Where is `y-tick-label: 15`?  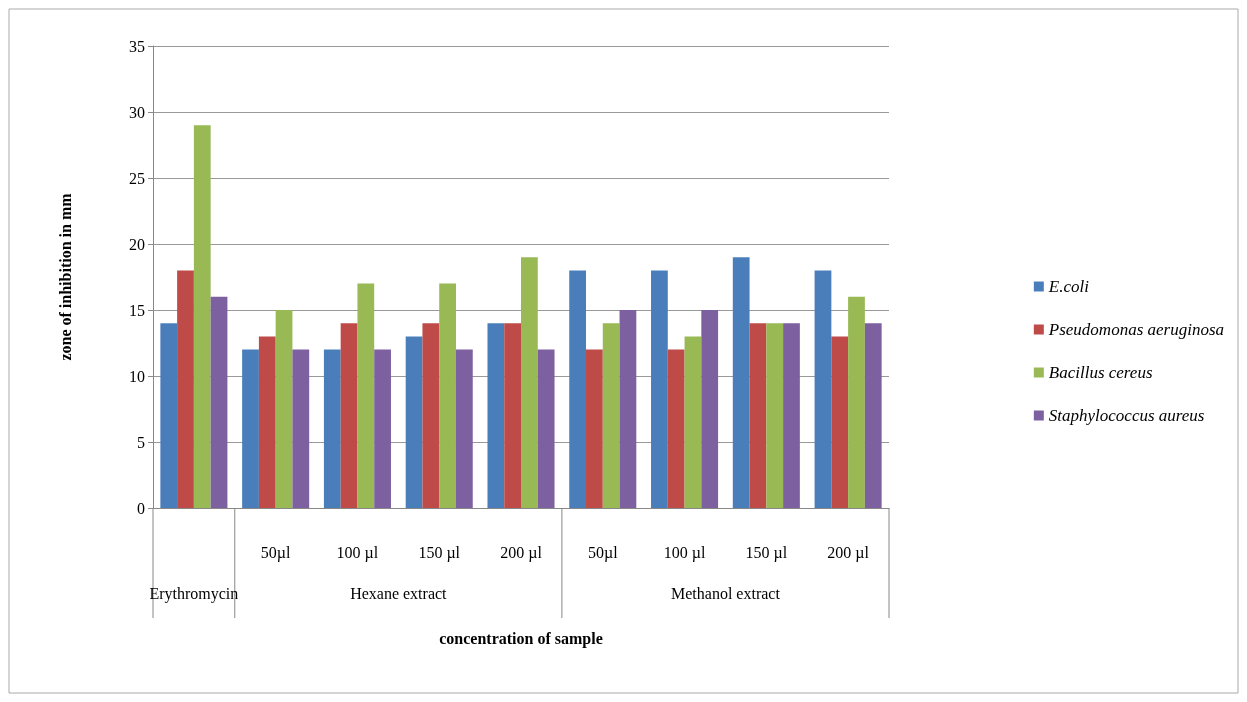
y-tick-label: 15 is located at coordinates (137, 310).